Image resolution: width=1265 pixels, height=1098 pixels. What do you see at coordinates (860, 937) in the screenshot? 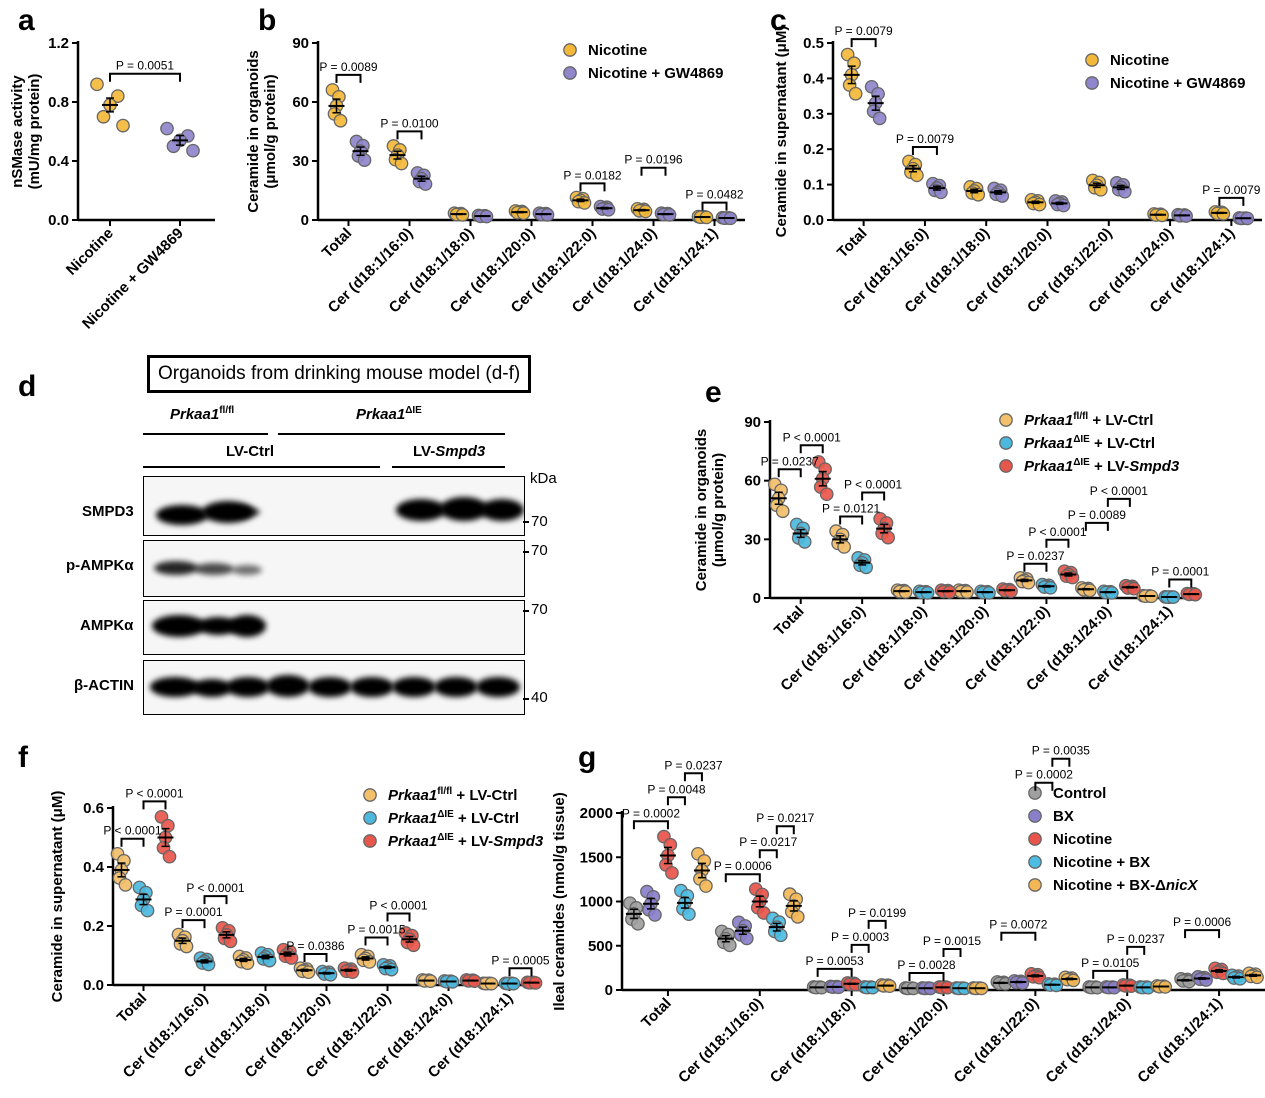
I see `p-value-label: P = 0.0003` at bounding box center [860, 937].